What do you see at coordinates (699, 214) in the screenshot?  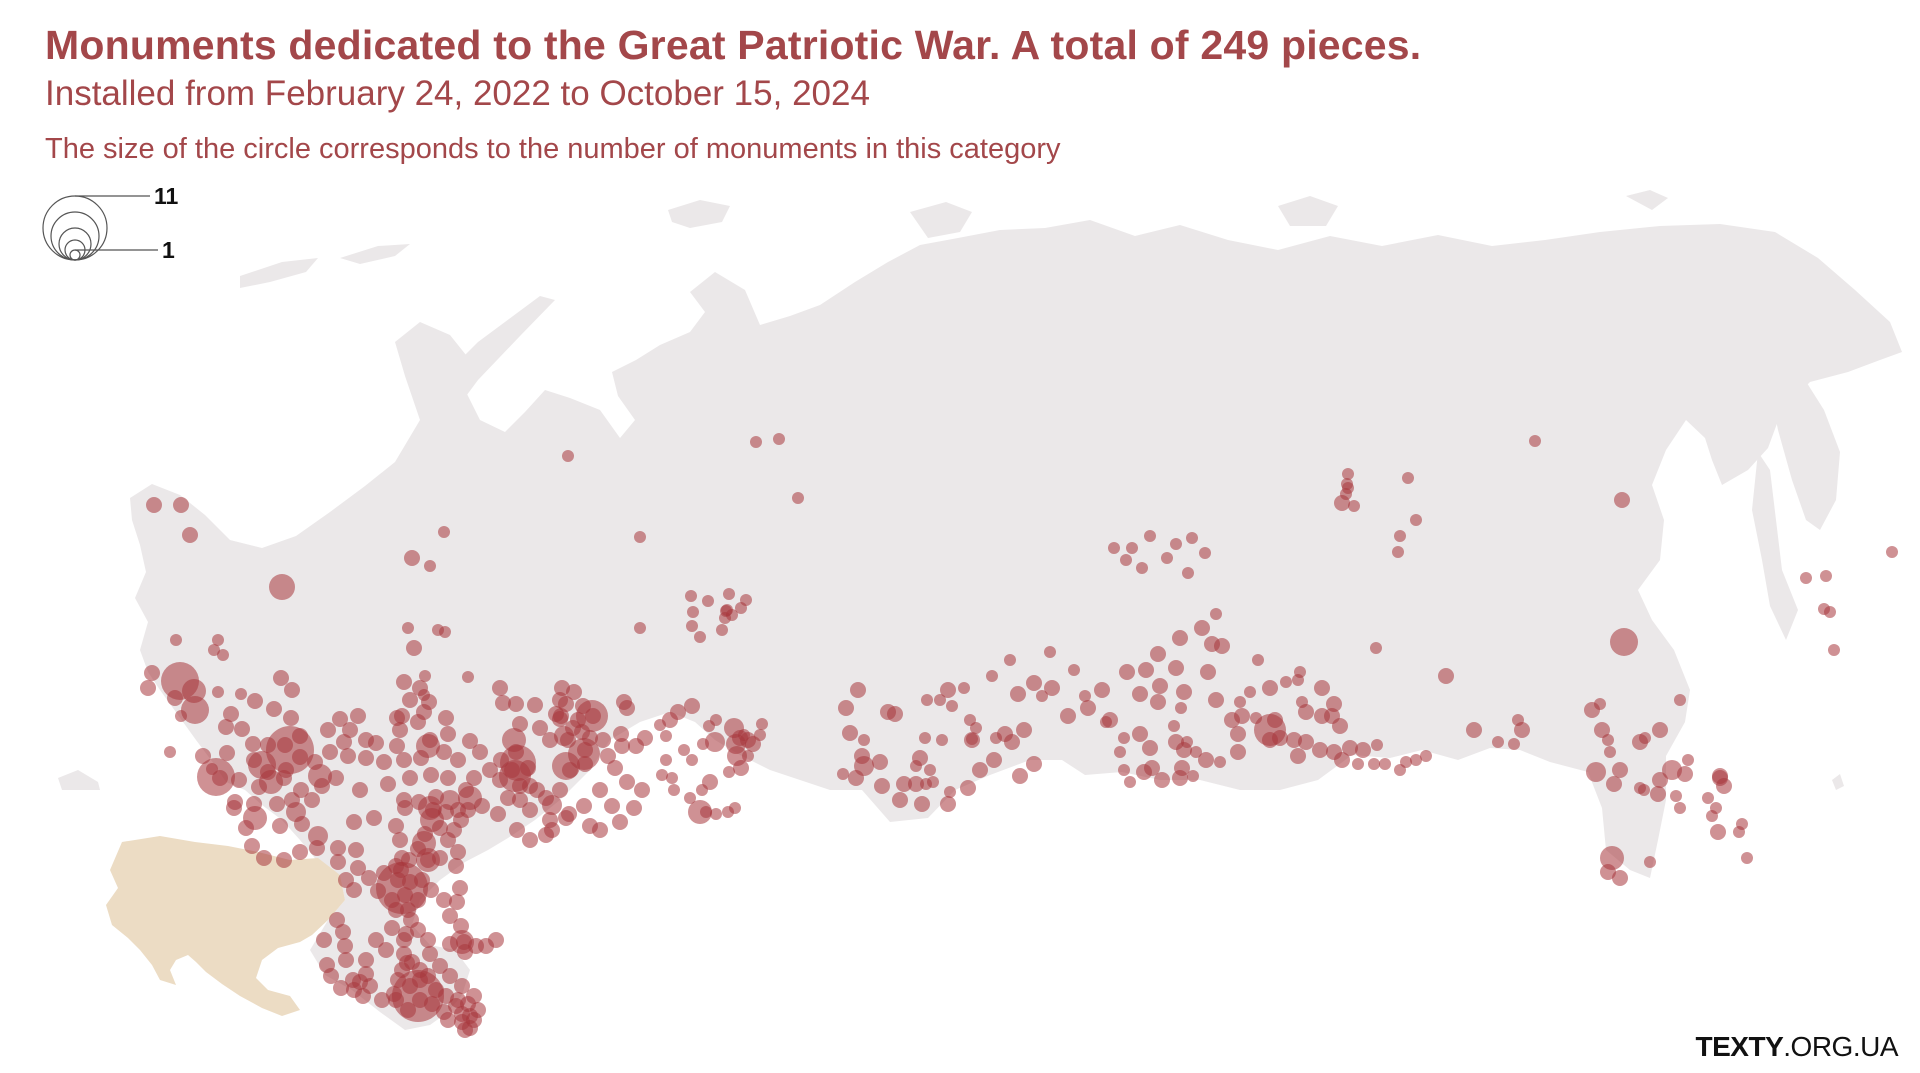 I see `franz-josef-land` at bounding box center [699, 214].